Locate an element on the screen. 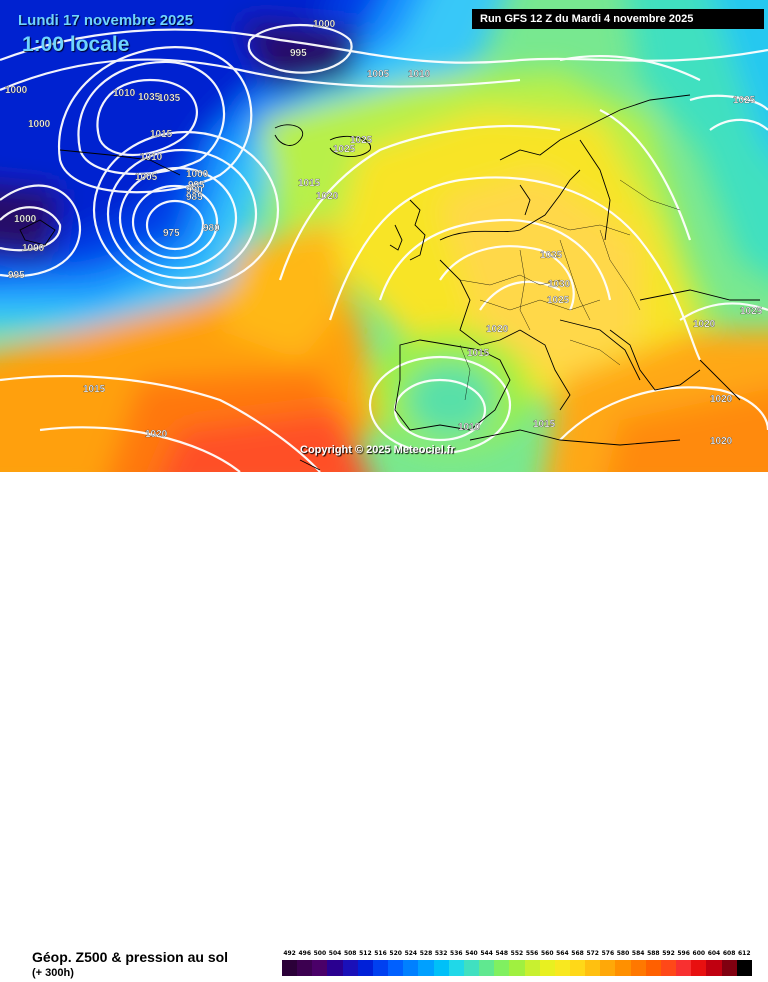 The width and height of the screenshot is (768, 982). legend-label: 608 is located at coordinates (729, 953).